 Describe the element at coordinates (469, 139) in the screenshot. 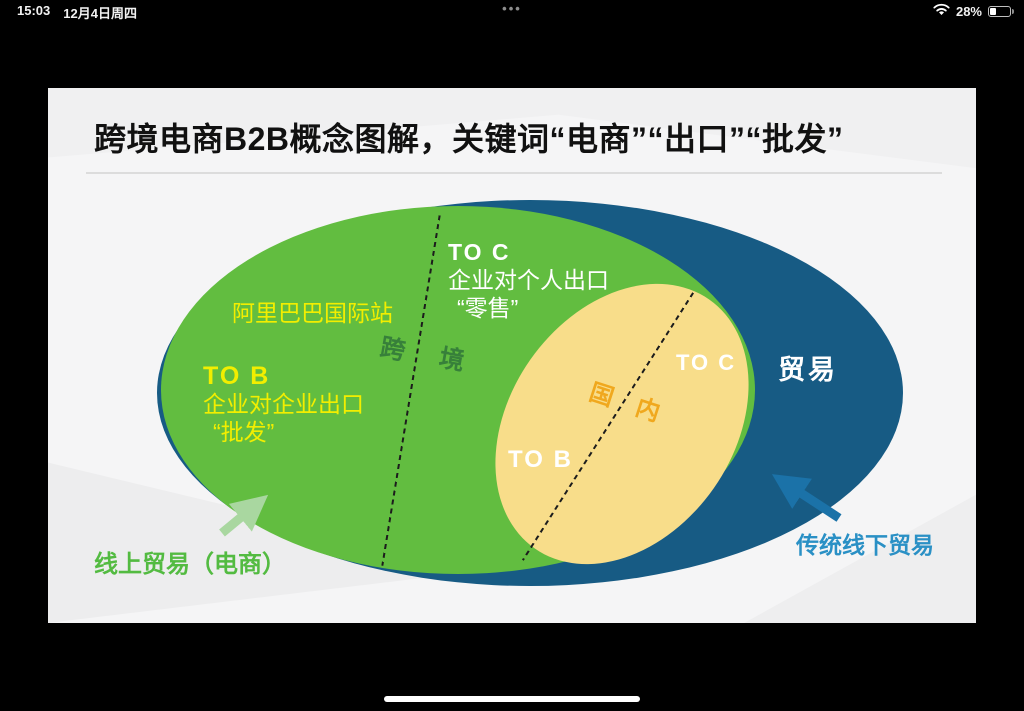

I see `slide-title: 跨境电商B2B概念图解，关键词“电商”“出口”“批发”` at that location.